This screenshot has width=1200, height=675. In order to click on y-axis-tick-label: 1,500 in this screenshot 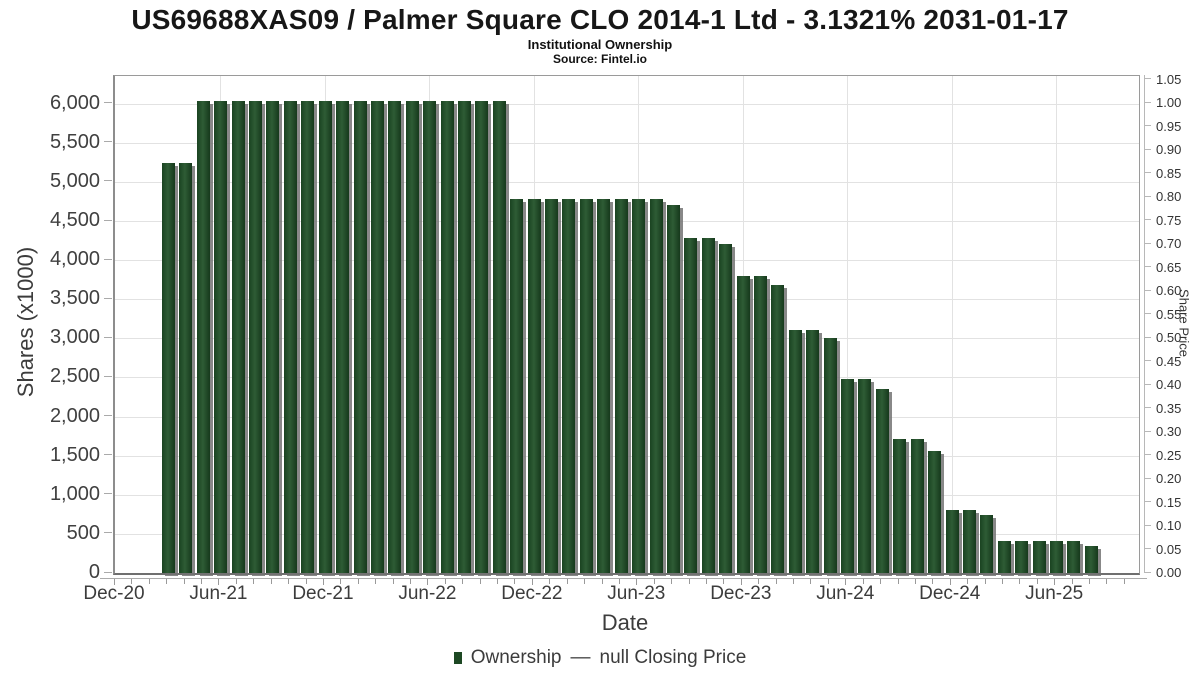, I will do `click(74, 454)`.